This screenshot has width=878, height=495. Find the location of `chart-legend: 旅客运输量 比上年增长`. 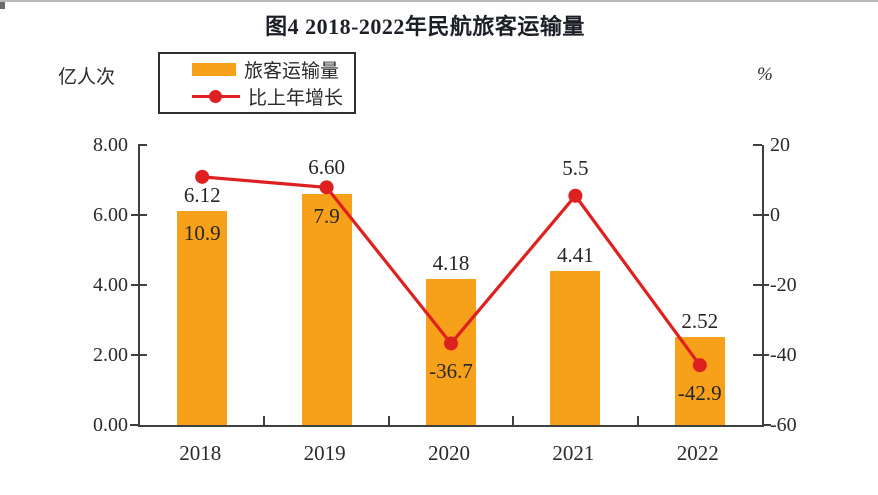

chart-legend: 旅客运输量 比上年增长 is located at coordinates (257, 83).